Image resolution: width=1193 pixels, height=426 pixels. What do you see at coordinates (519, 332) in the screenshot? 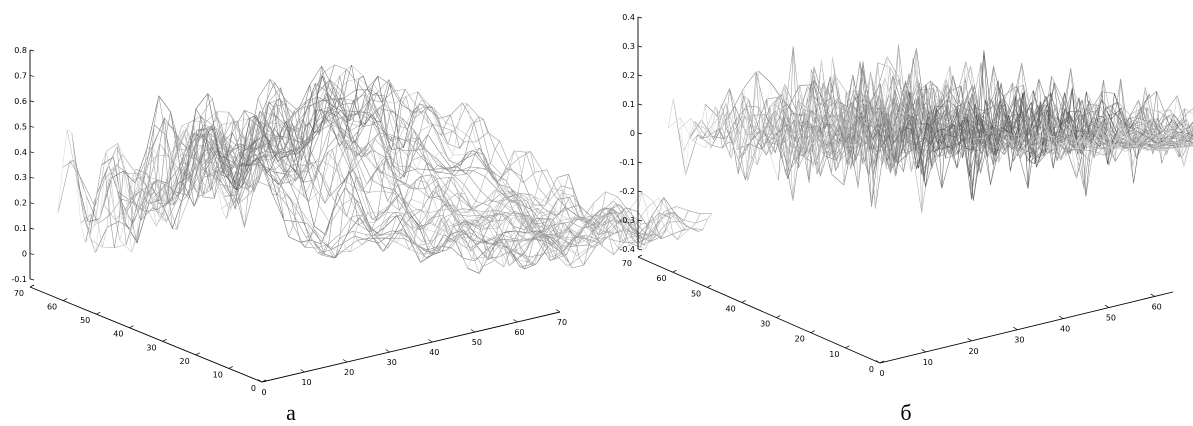
I see `a-x-tick-label: 60` at bounding box center [519, 332].